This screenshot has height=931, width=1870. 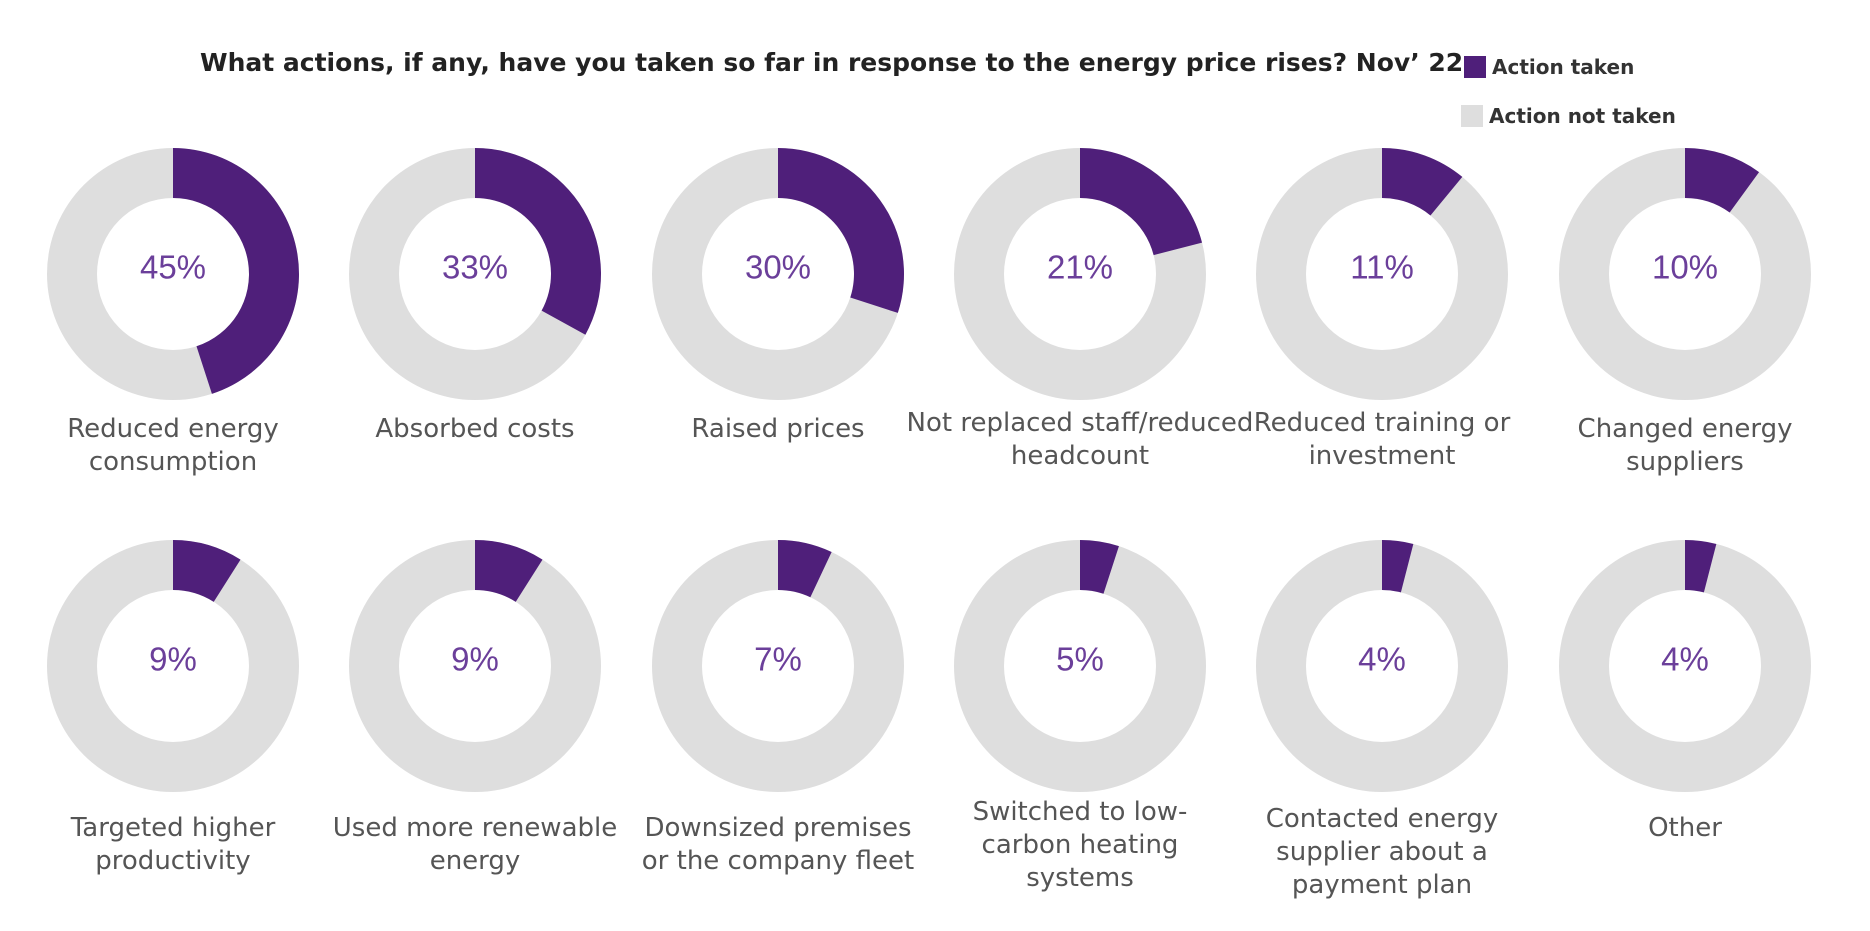 I want to click on donut-changed-energy-suppliers: 10% Changed energy suppliers, so click(x=1685, y=312).